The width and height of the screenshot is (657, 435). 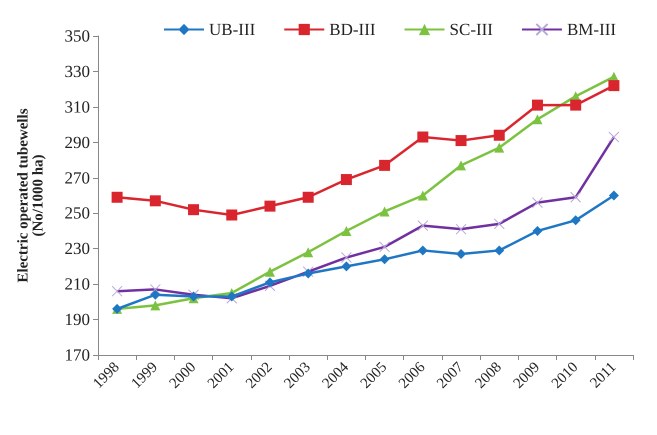 What do you see at coordinates (77, 71) in the screenshot?
I see `y-tick-label: 330` at bounding box center [77, 71].